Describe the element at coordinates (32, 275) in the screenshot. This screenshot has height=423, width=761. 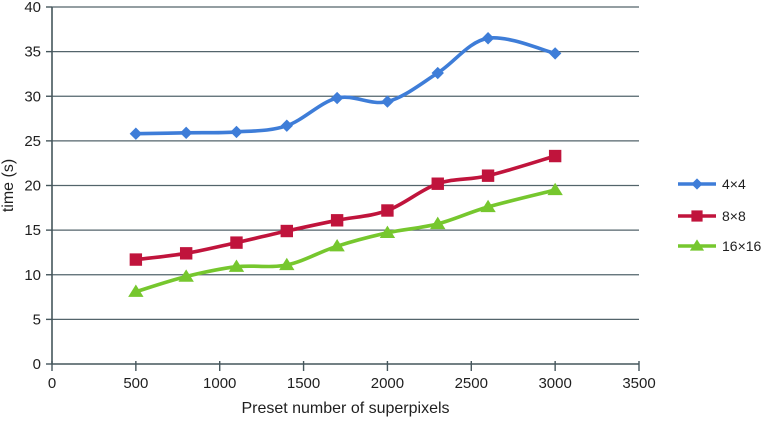
I see `y-tick-label: 10` at that location.